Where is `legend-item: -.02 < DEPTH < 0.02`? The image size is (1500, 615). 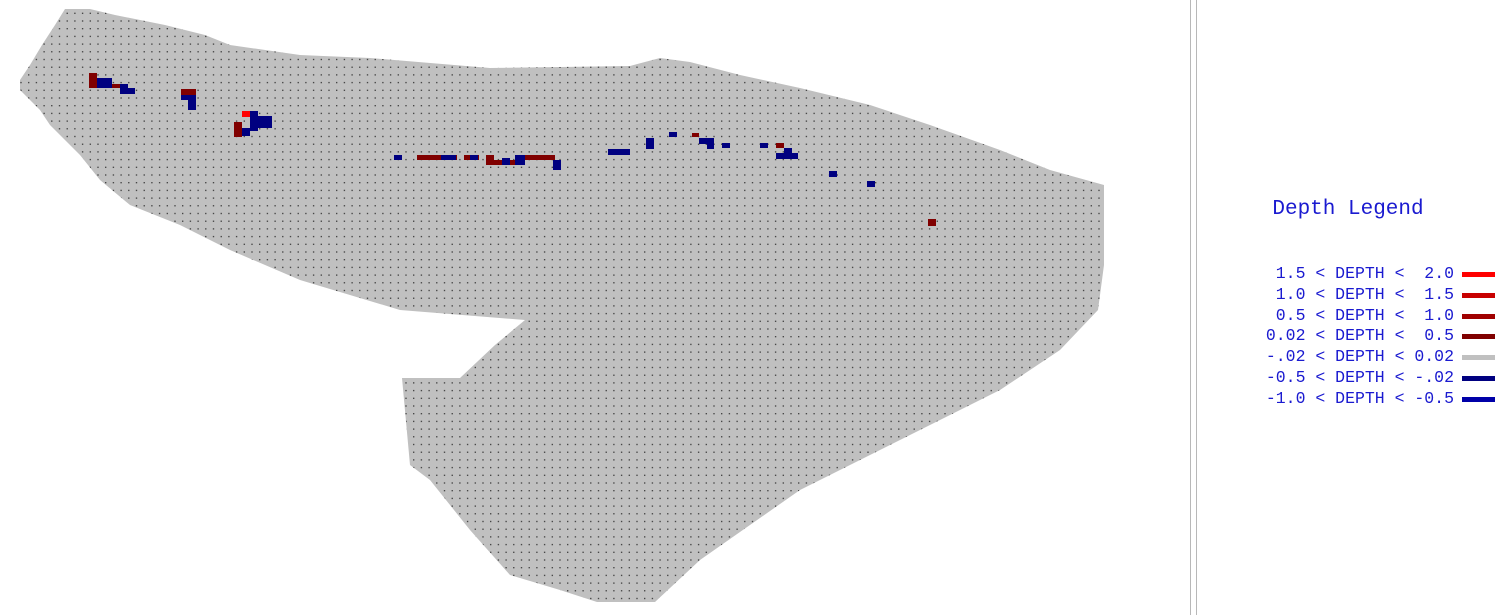 legend-item: -.02 < DEPTH < 0.02 is located at coordinates (1350, 357).